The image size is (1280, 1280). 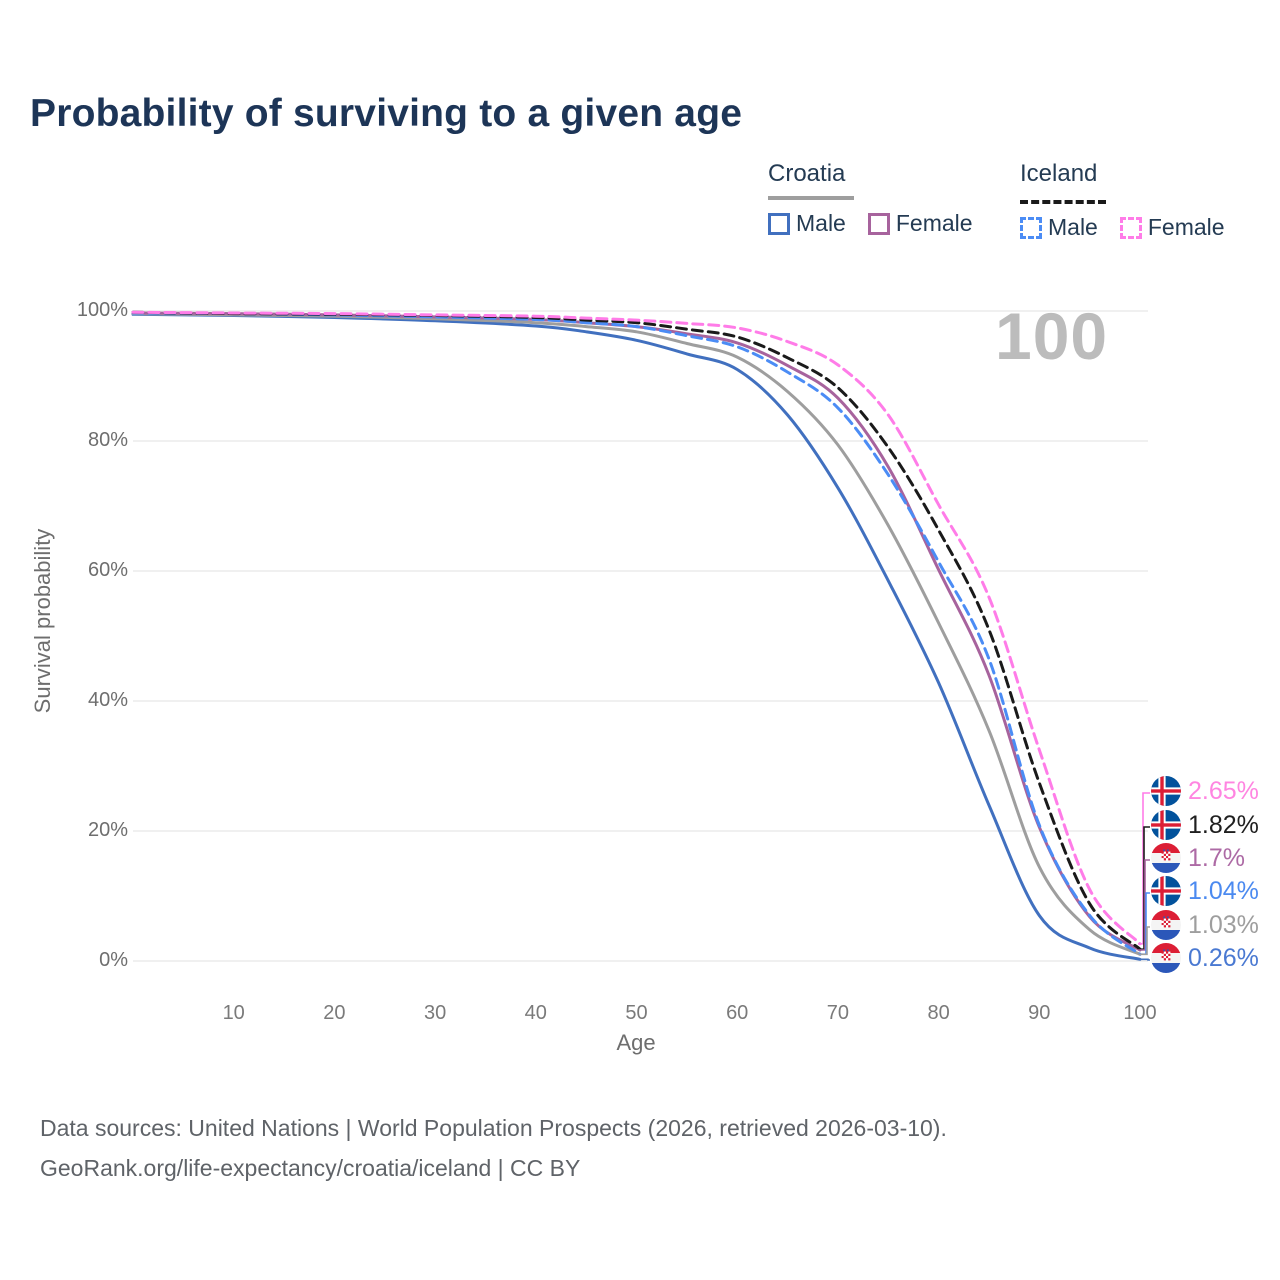 I want to click on croatia-female-swatch-icon, so click(x=878, y=223).